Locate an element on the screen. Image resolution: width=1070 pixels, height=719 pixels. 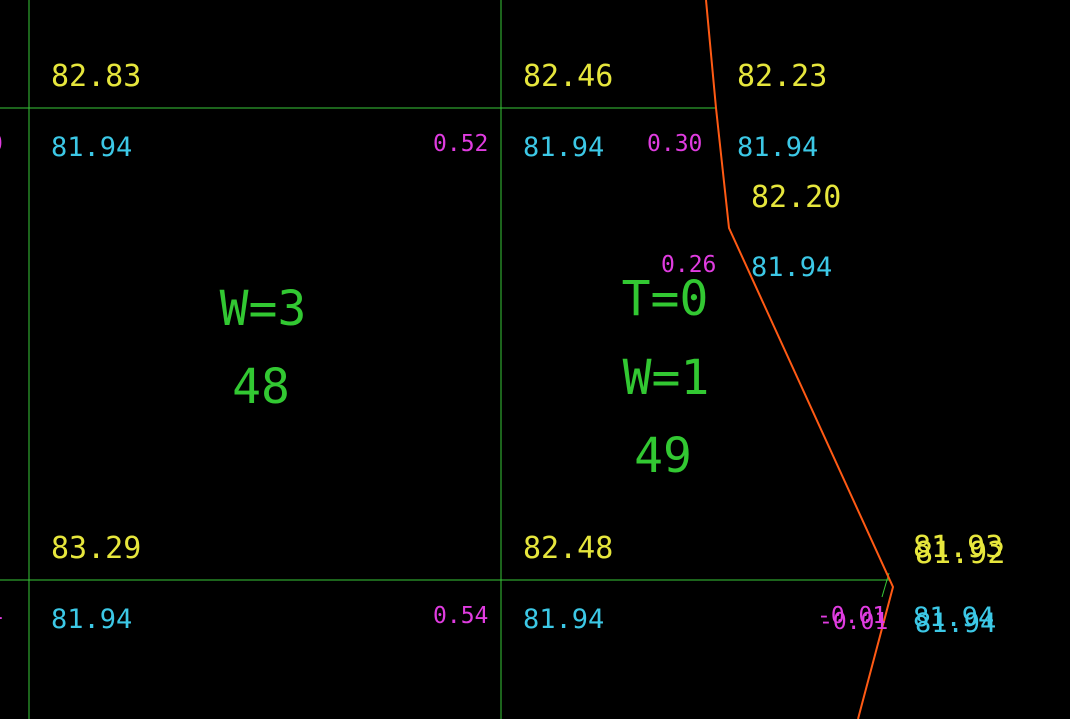
block-number-label: 48 is located at coordinates (261, 387).